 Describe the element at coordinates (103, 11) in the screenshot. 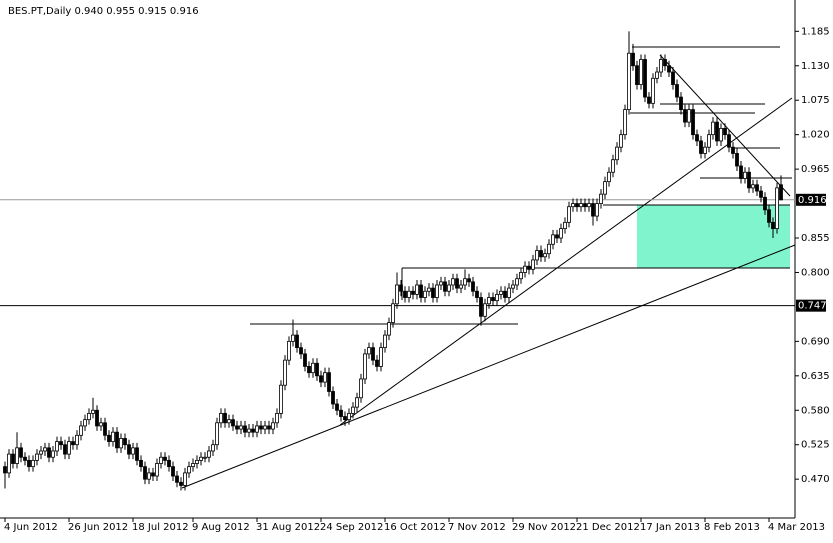

I see `chart-title: BES.PT,Daily 0.940 0.955 0.915 0.916` at that location.